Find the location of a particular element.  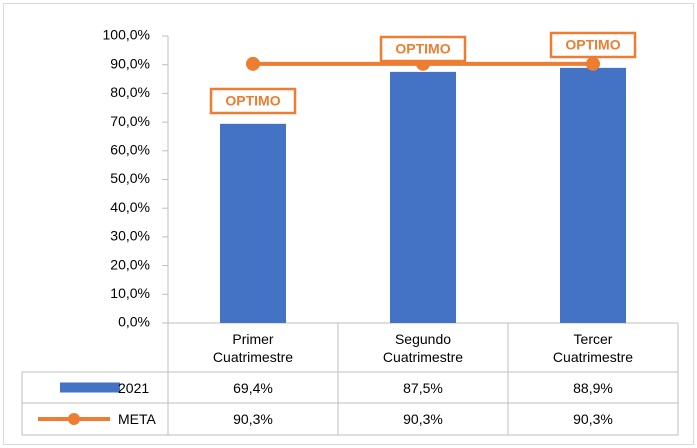

y-tick-label: 90,0% is located at coordinates (130, 63).